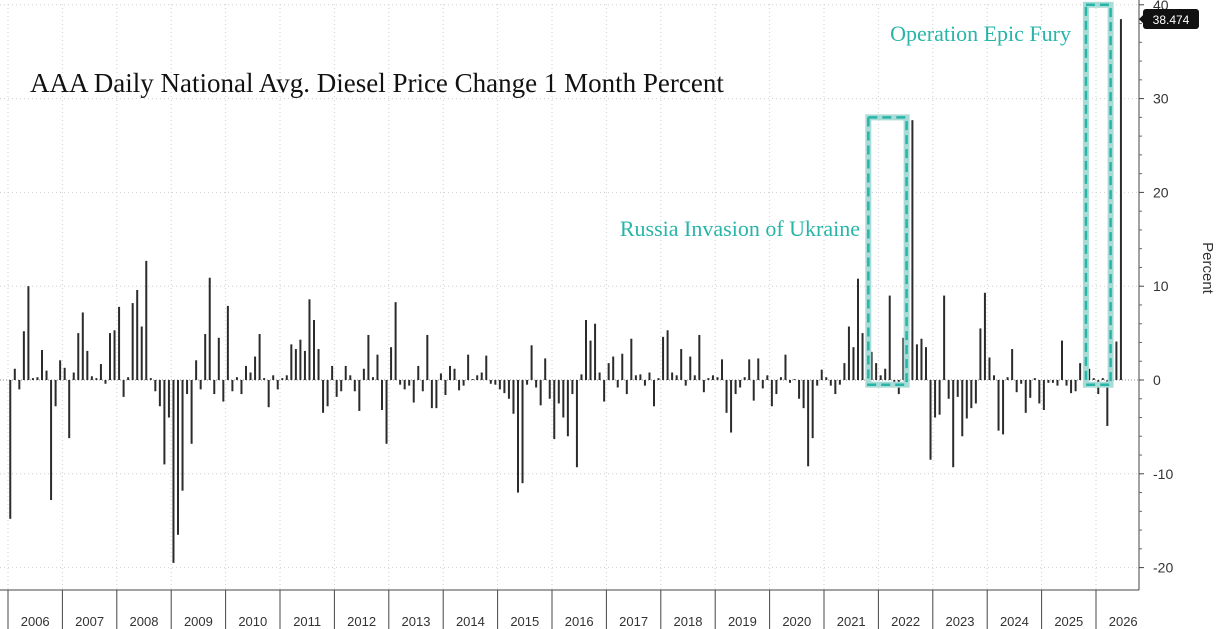 The image size is (1226, 629). I want to click on annotation-box-outer, so click(887, 251).